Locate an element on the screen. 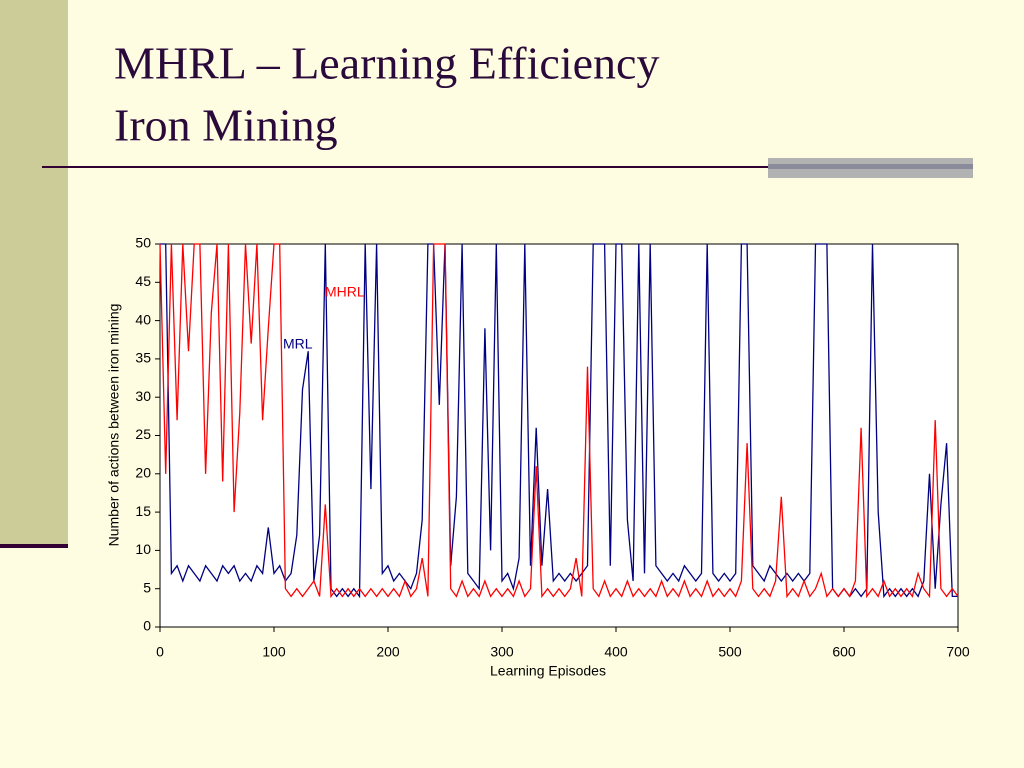 Image resolution: width=1024 pixels, height=768 pixels. y-tick-label: 20 is located at coordinates (143, 473).